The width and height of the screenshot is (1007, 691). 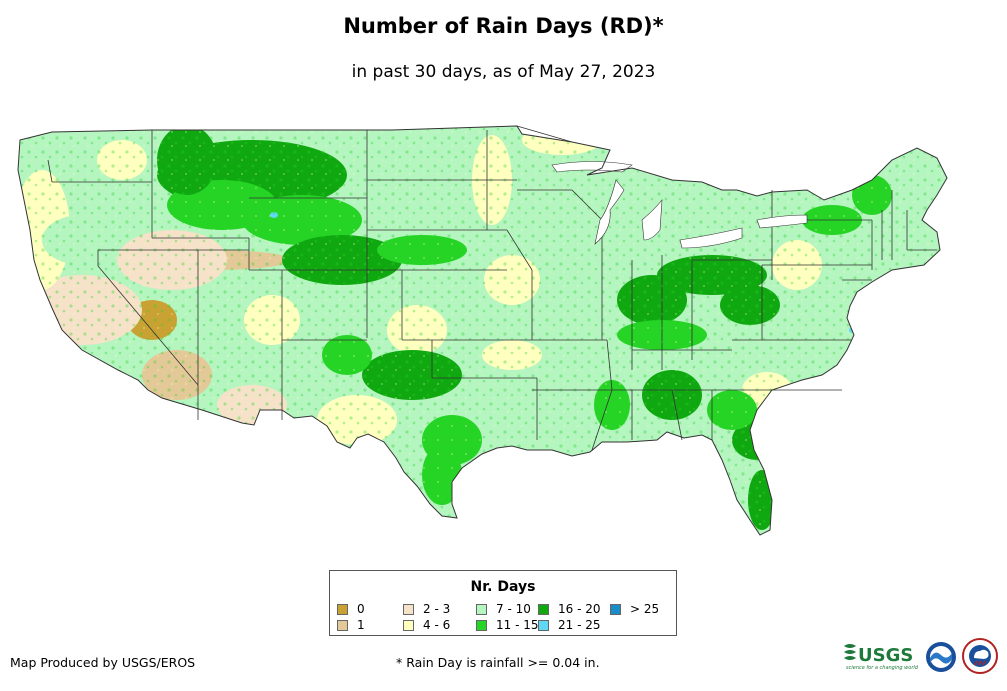 I want to click on legend-item: 11 - 15, so click(x=507, y=625).